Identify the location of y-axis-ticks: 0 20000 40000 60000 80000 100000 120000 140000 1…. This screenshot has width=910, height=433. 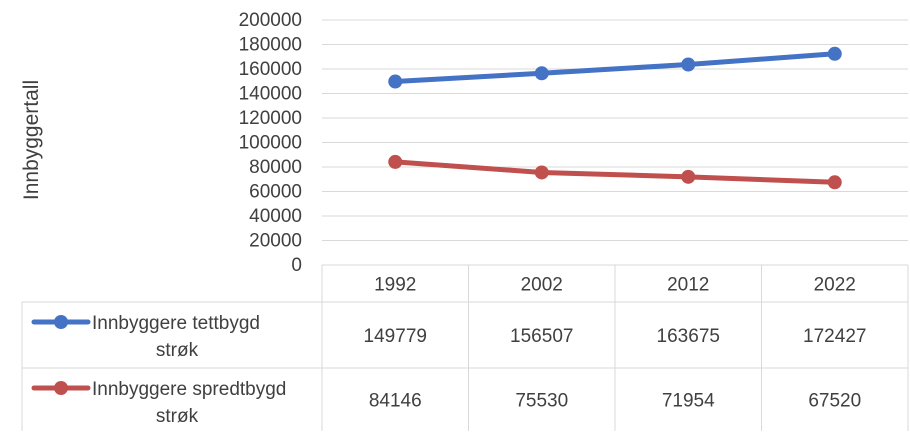
(270, 143).